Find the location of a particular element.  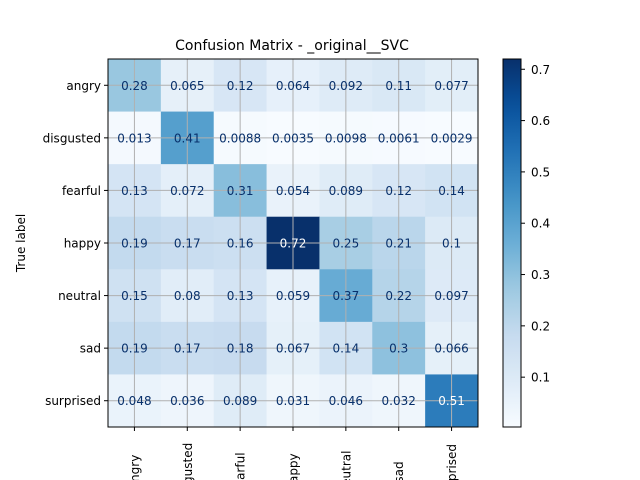

colorbar-tick-label-3: 0.4 is located at coordinates (540, 224).